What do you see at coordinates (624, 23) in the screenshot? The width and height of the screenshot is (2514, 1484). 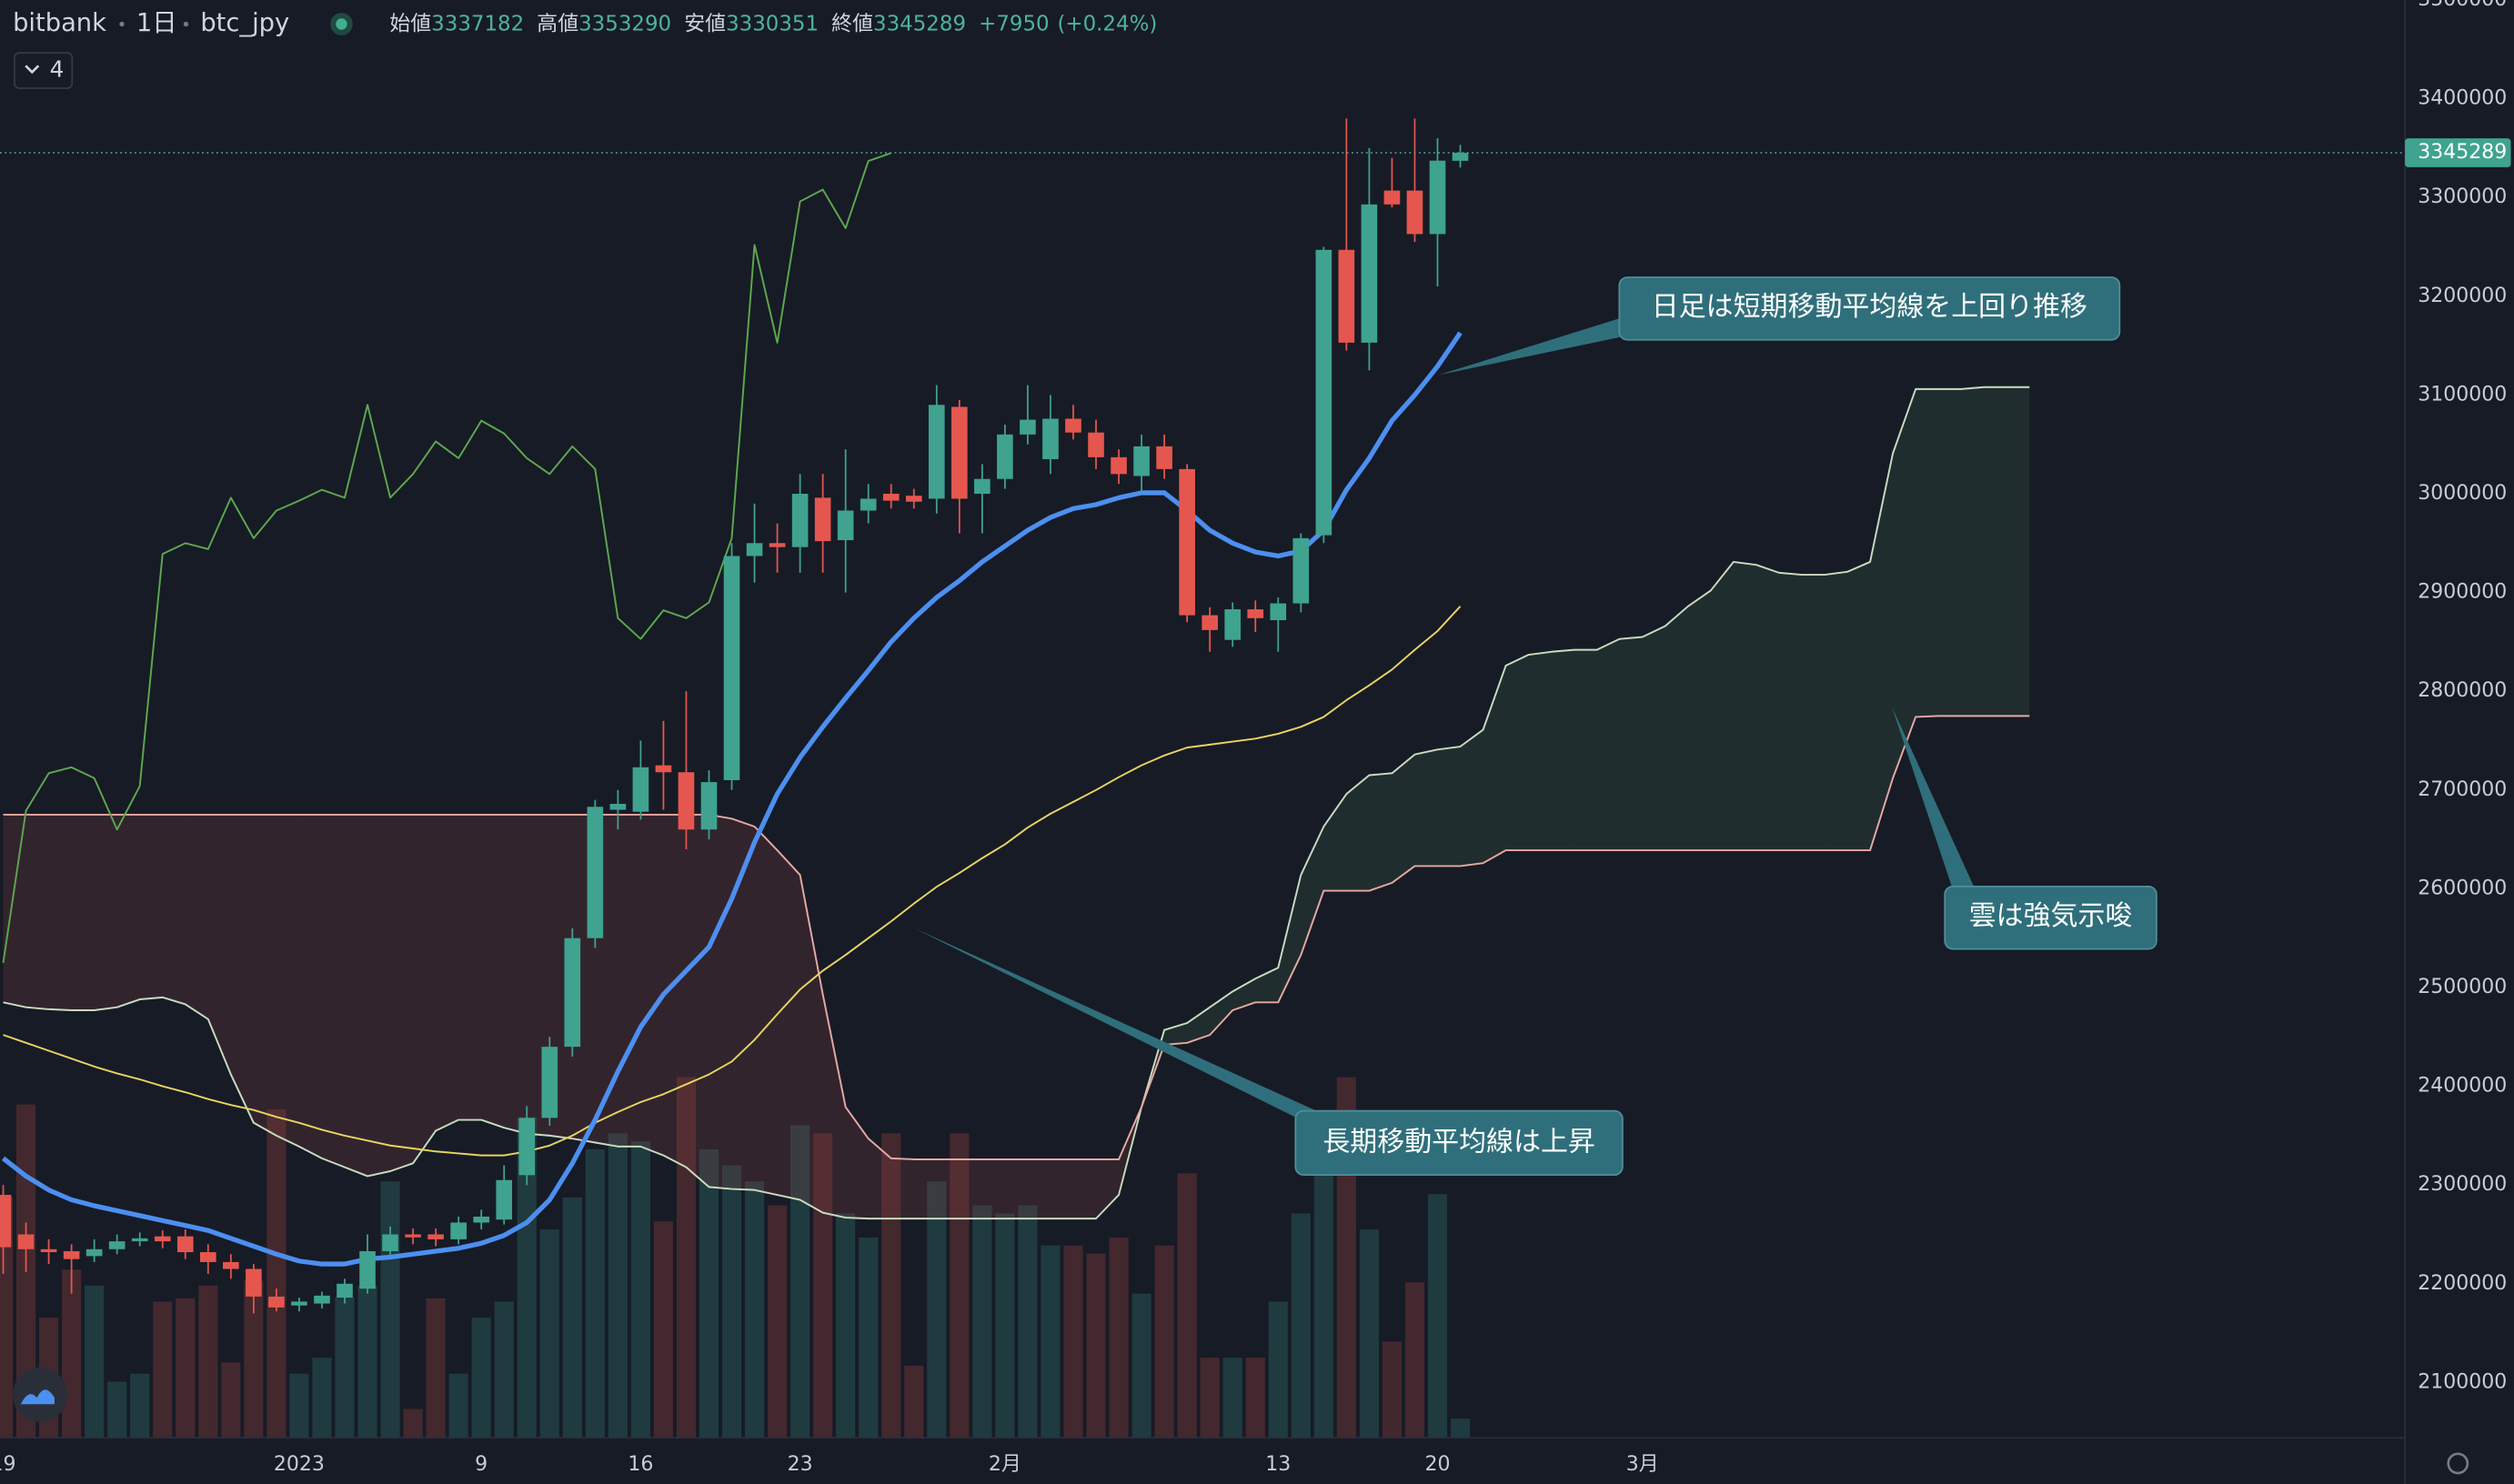 I see `high-value: 3353290` at bounding box center [624, 23].